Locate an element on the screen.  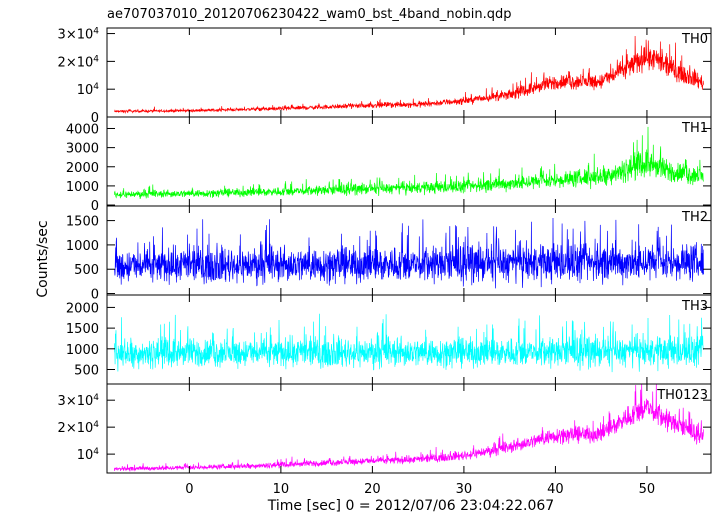
series-th0123 is located at coordinates (408, 428).